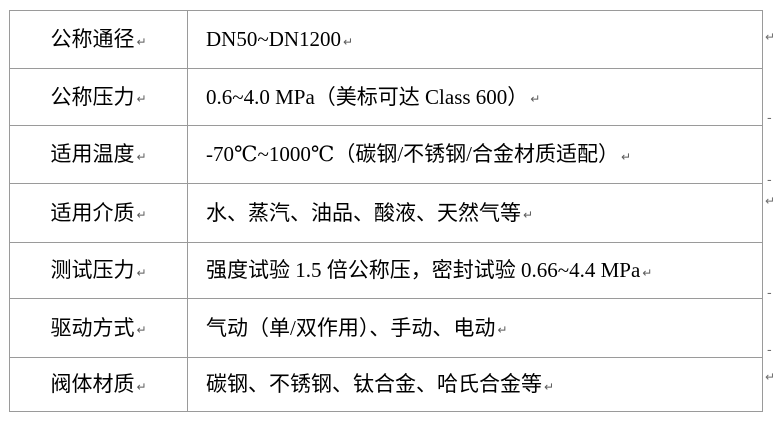 The height and width of the screenshot is (421, 773). I want to click on spec-value: 碳钢、不锈钢、钛合金、哈氏合金等, so click(374, 384).